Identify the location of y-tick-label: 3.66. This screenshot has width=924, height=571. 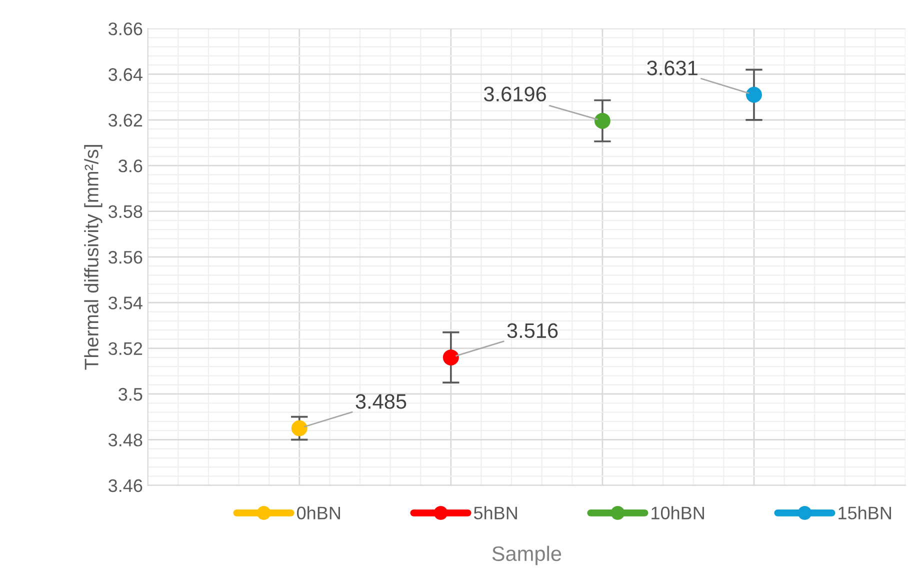
(125, 29).